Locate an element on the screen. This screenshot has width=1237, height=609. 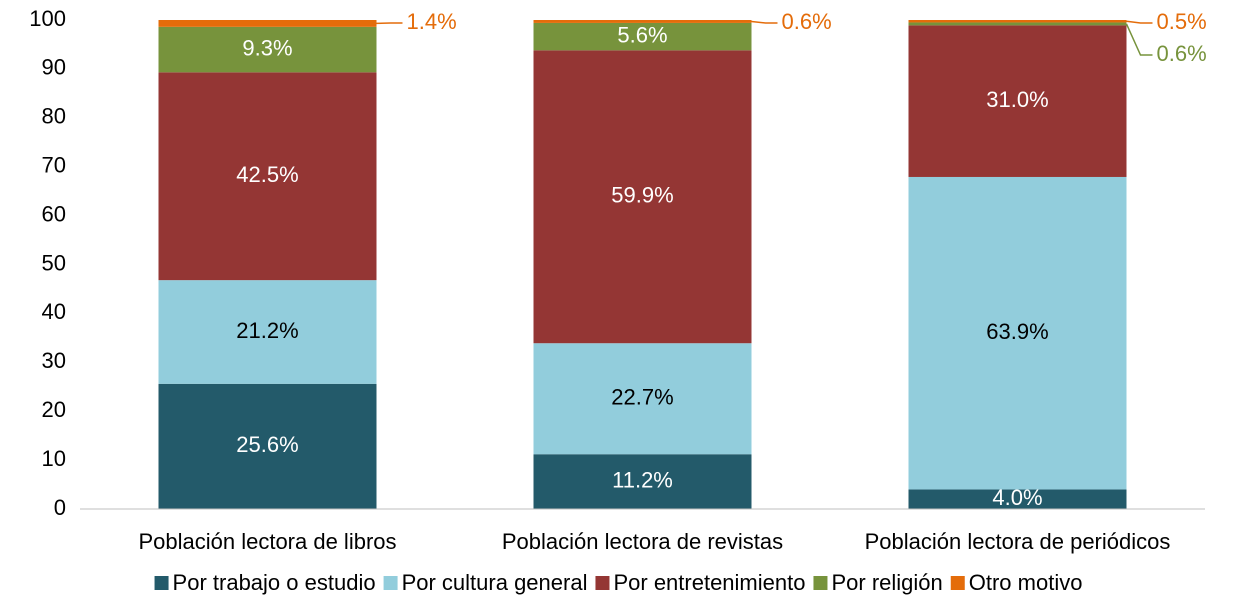
data-label: 59.9% is located at coordinates (642, 195).